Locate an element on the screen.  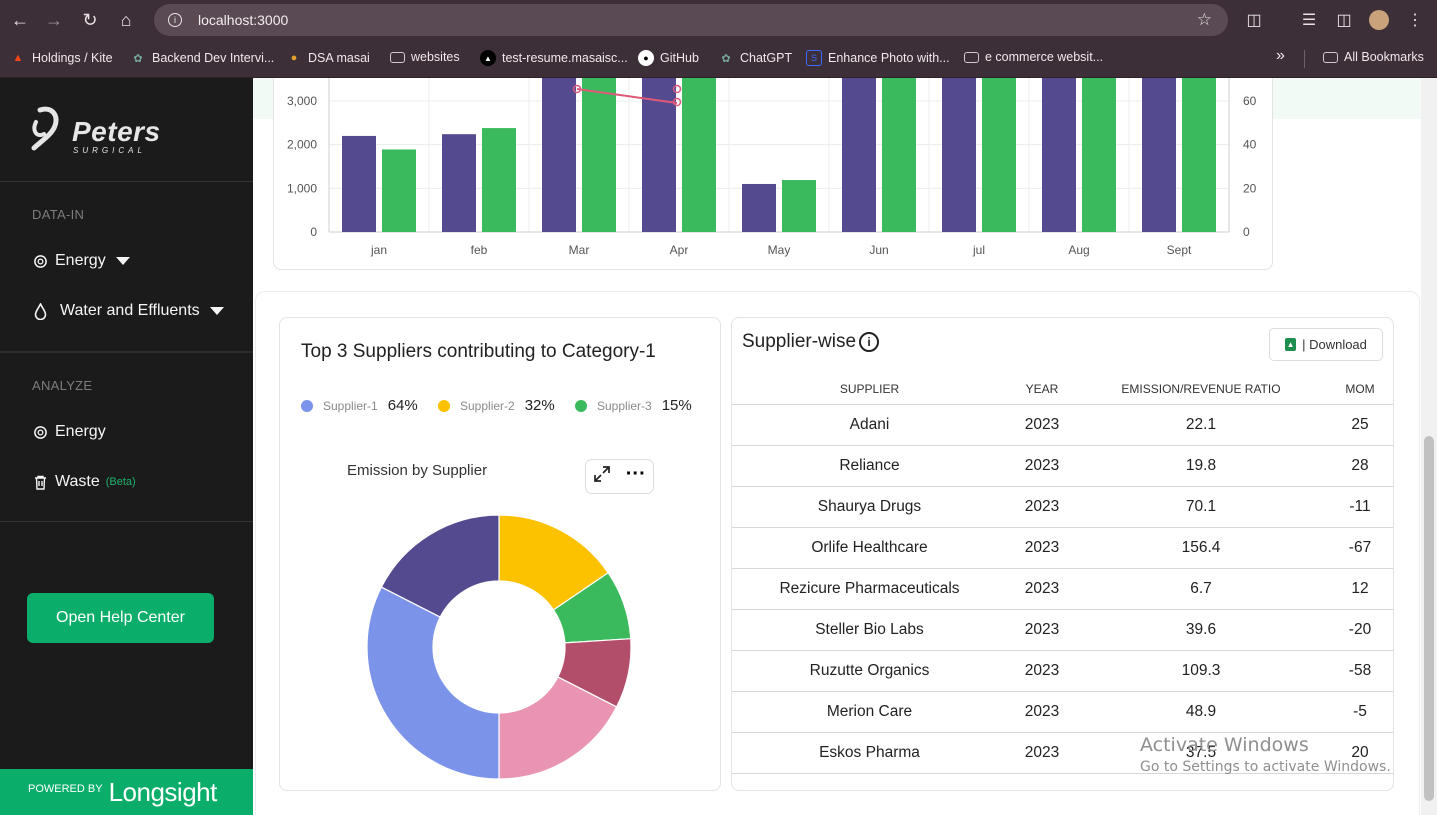
column-header: YEAR is located at coordinates (1042, 389).